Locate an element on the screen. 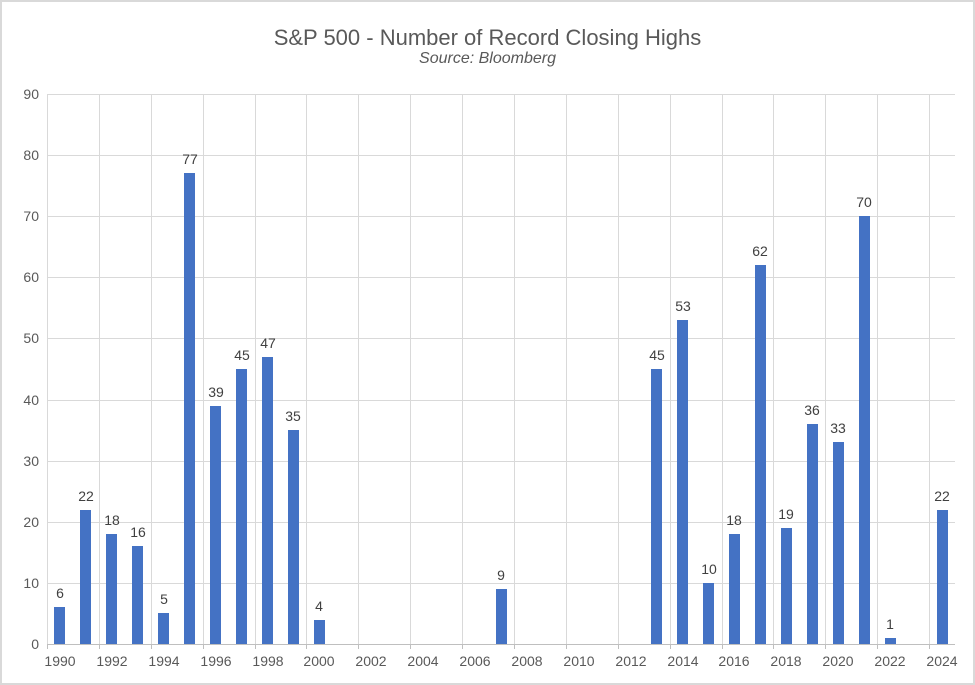 This screenshot has width=975, height=685. bar-value-label-1997: 45 is located at coordinates (242, 355).